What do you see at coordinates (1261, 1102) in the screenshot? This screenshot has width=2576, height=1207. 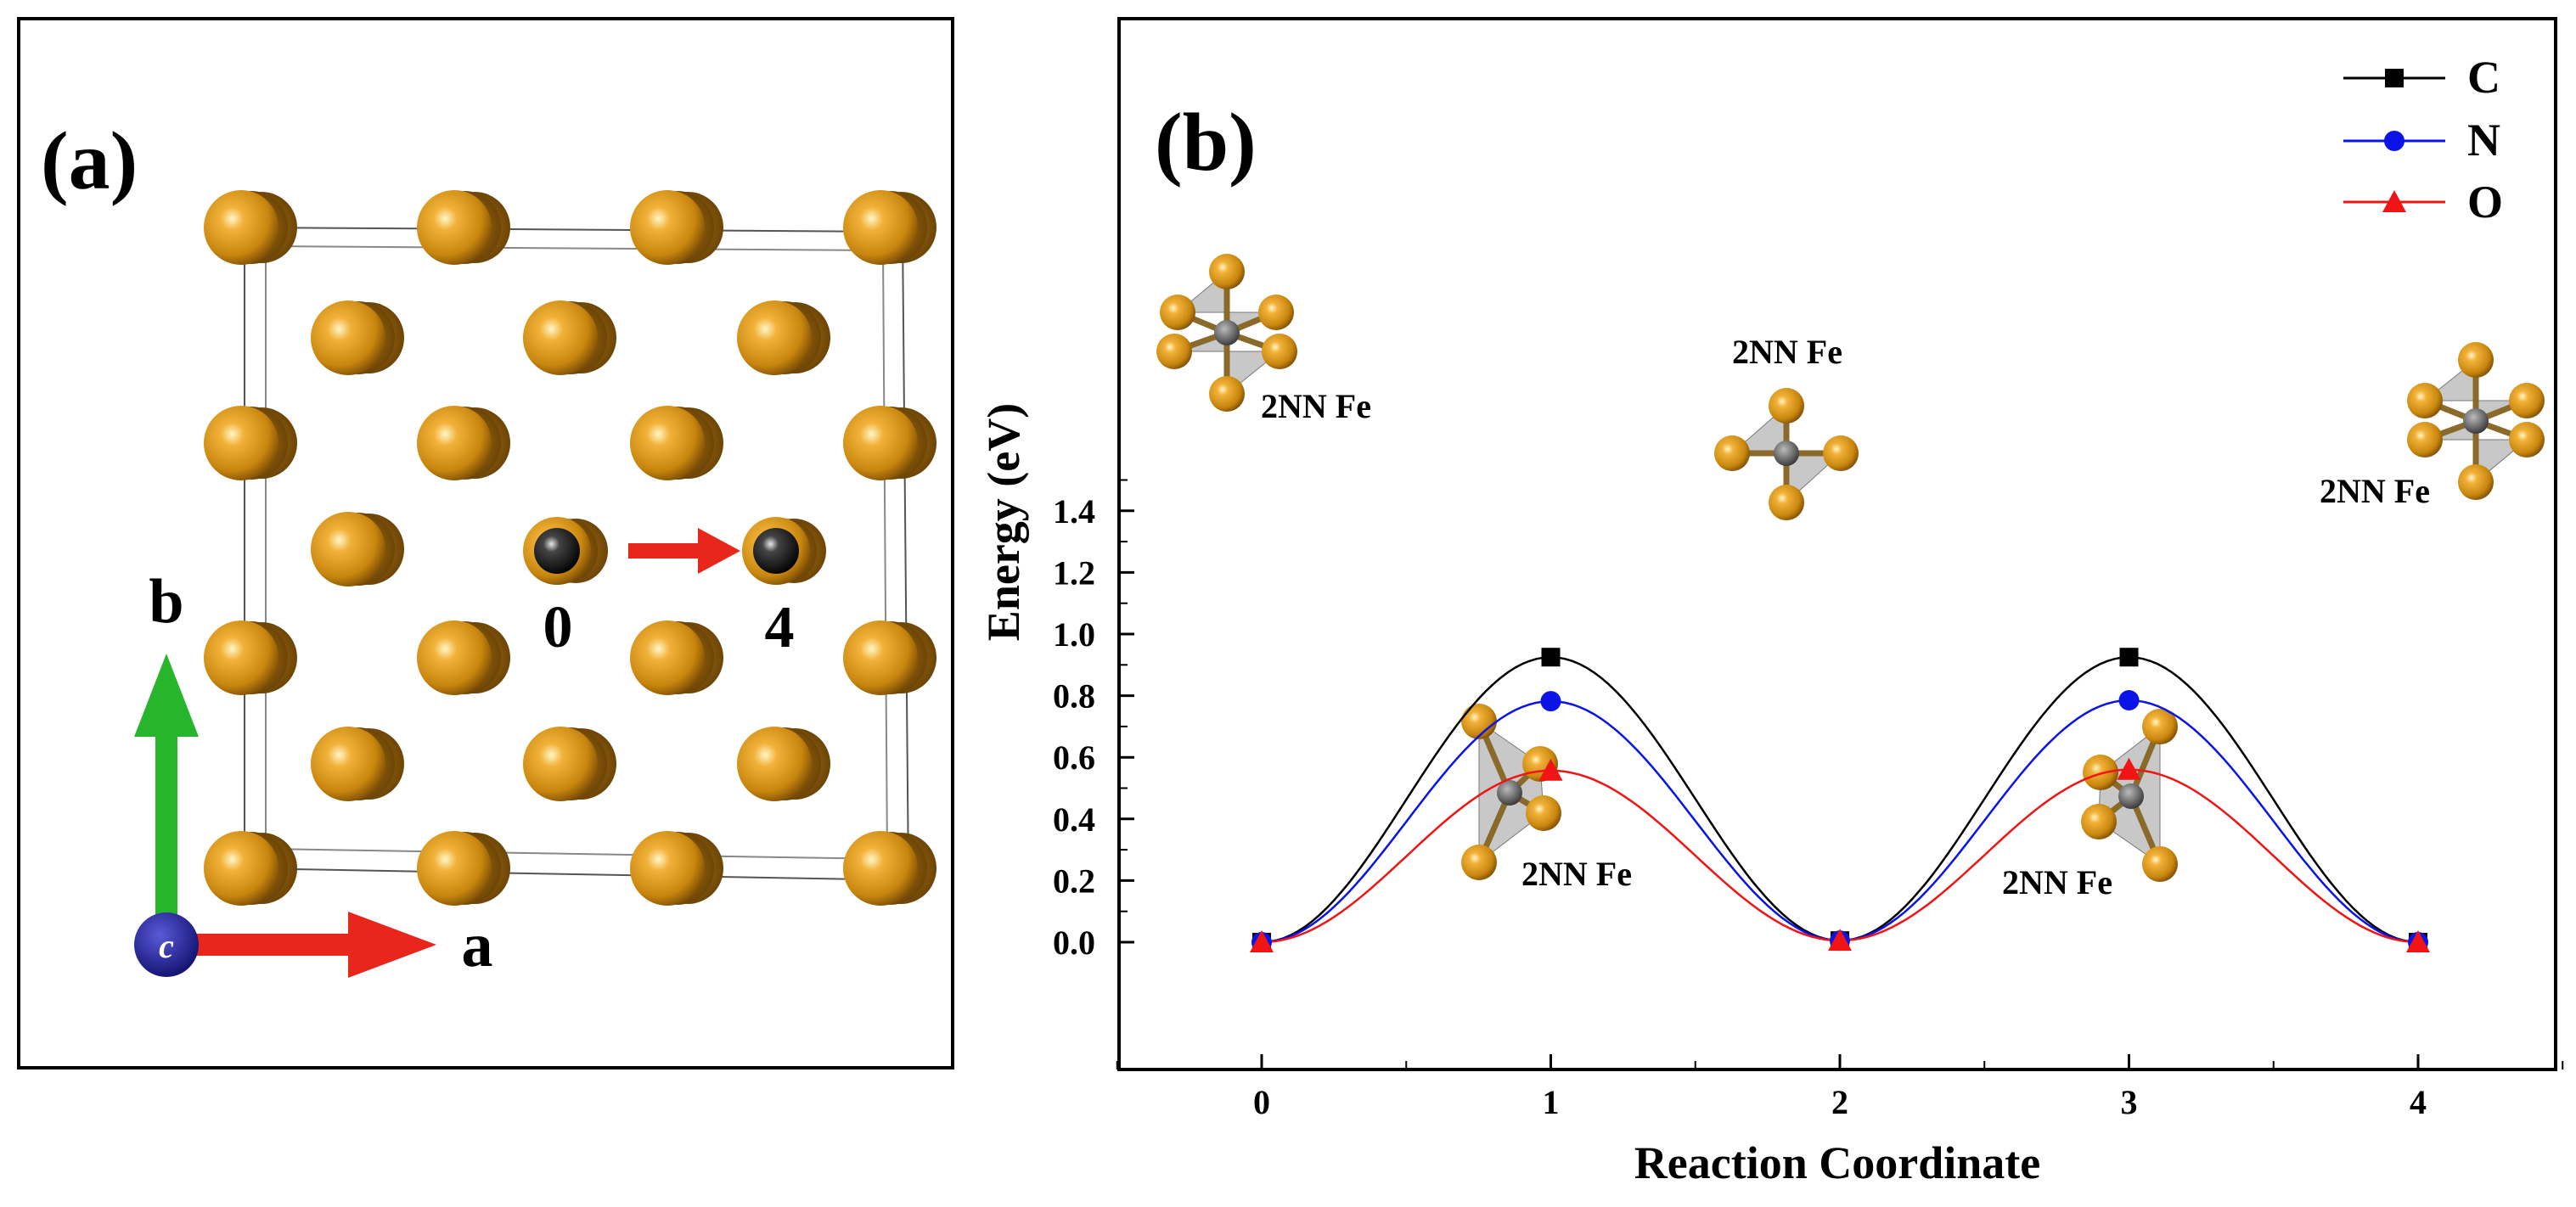 I see `x-tick-label: 0` at bounding box center [1261, 1102].